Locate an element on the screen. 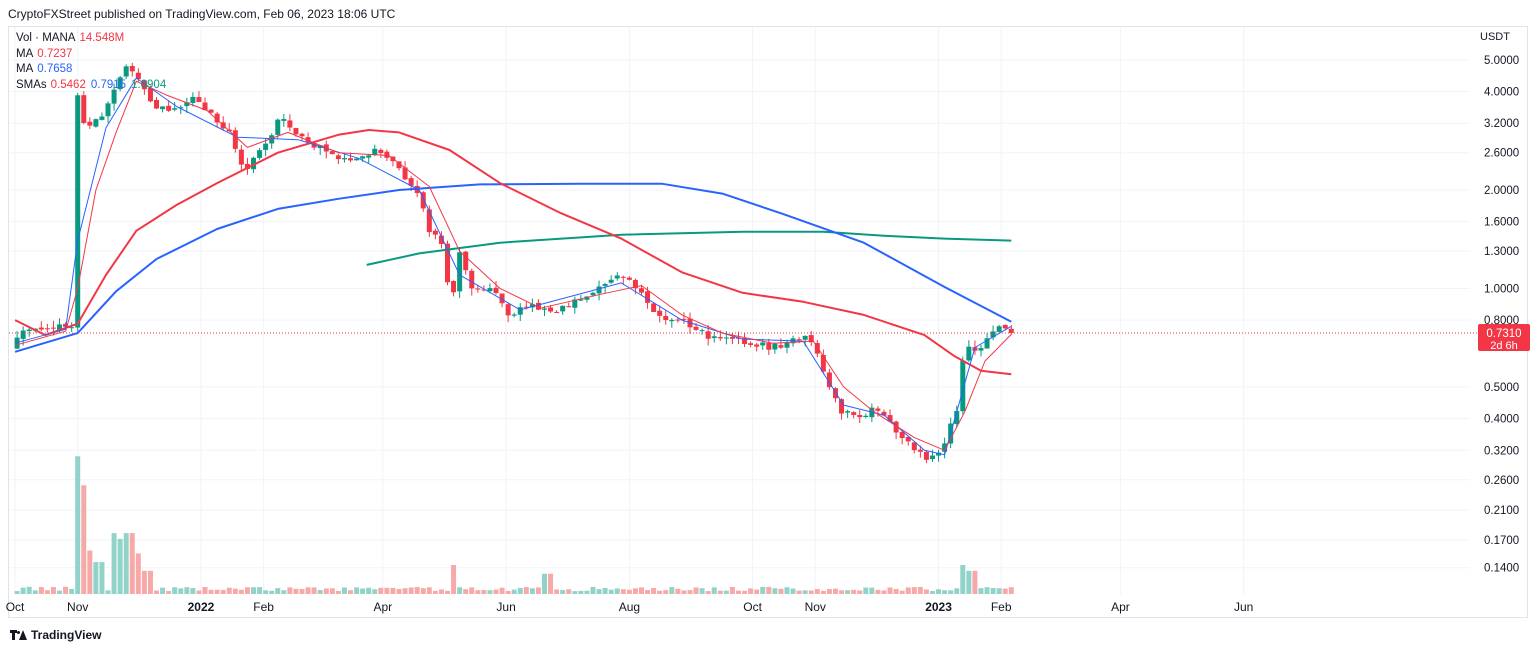 The image size is (1536, 650). legend-volume-value: 14.548M is located at coordinates (102, 38).